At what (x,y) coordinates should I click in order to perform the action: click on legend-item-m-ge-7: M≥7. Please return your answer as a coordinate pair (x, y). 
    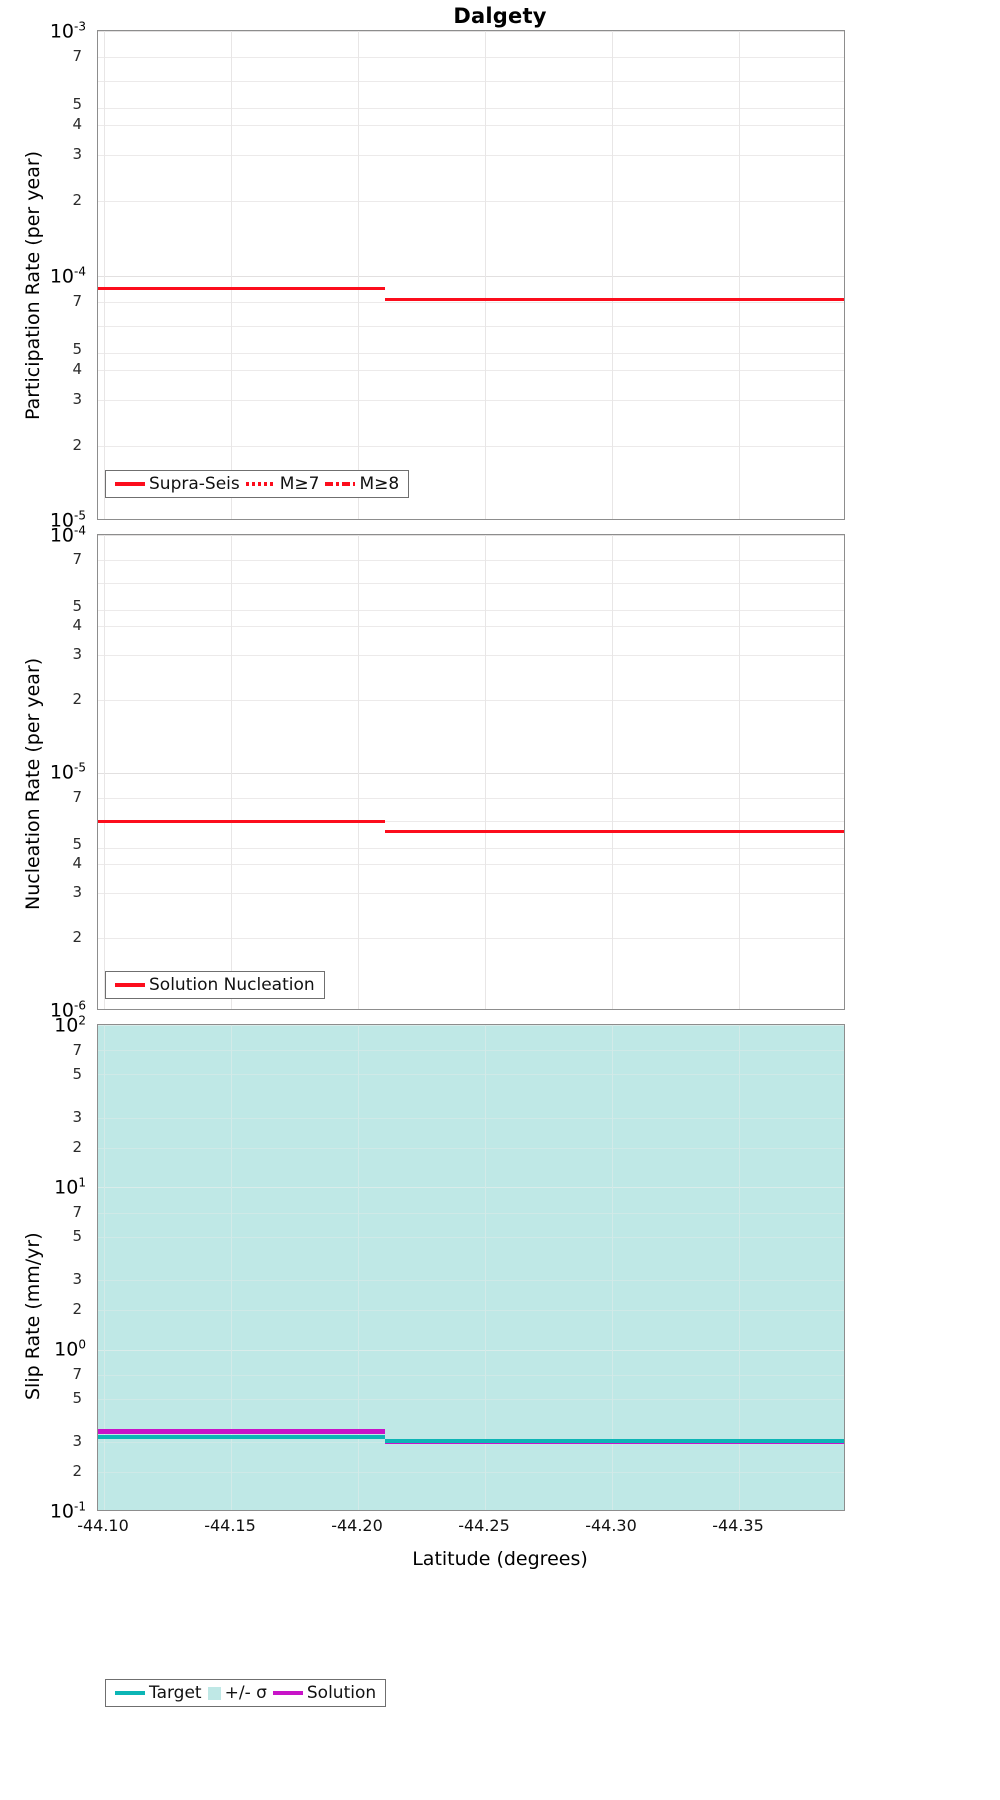
    Looking at the image, I should click on (283, 484).